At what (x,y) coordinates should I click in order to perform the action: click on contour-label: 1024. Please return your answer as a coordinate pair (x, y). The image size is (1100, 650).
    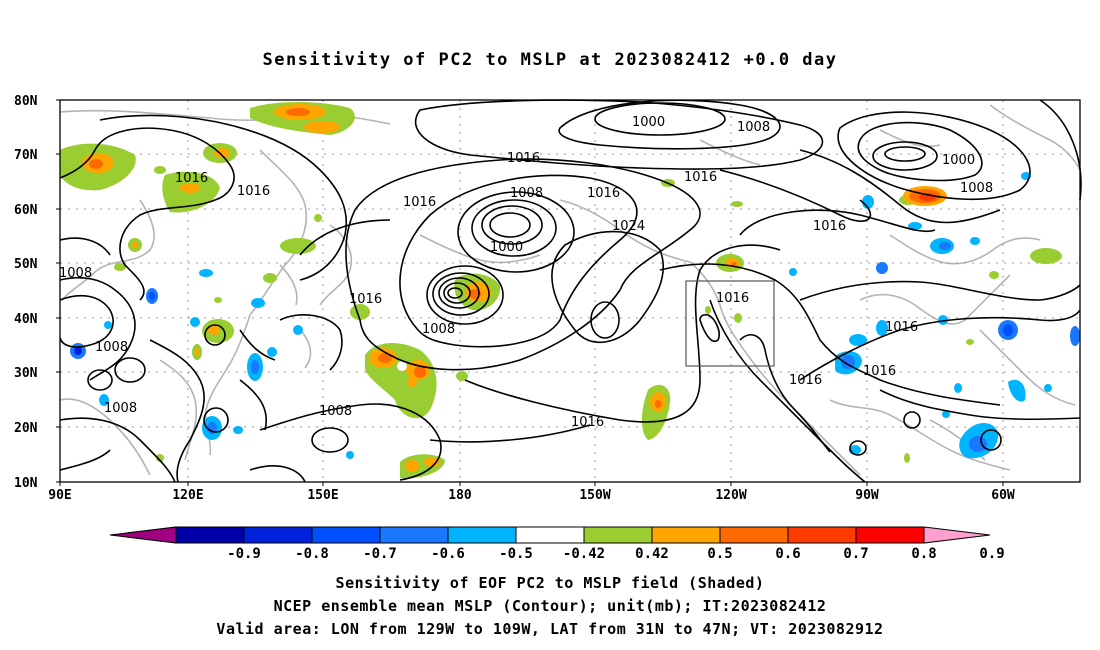
    Looking at the image, I should click on (628, 226).